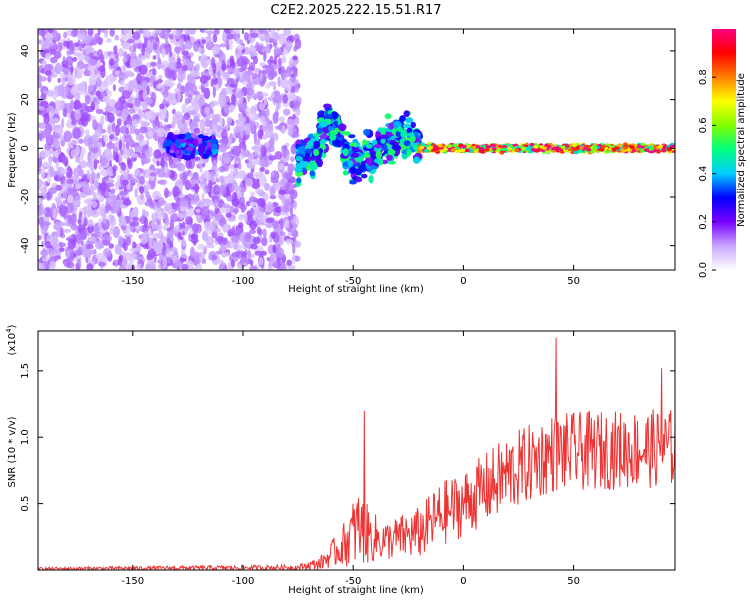  Describe the element at coordinates (703, 174) in the screenshot. I see `colorbar-tick-label: 0.4` at that location.